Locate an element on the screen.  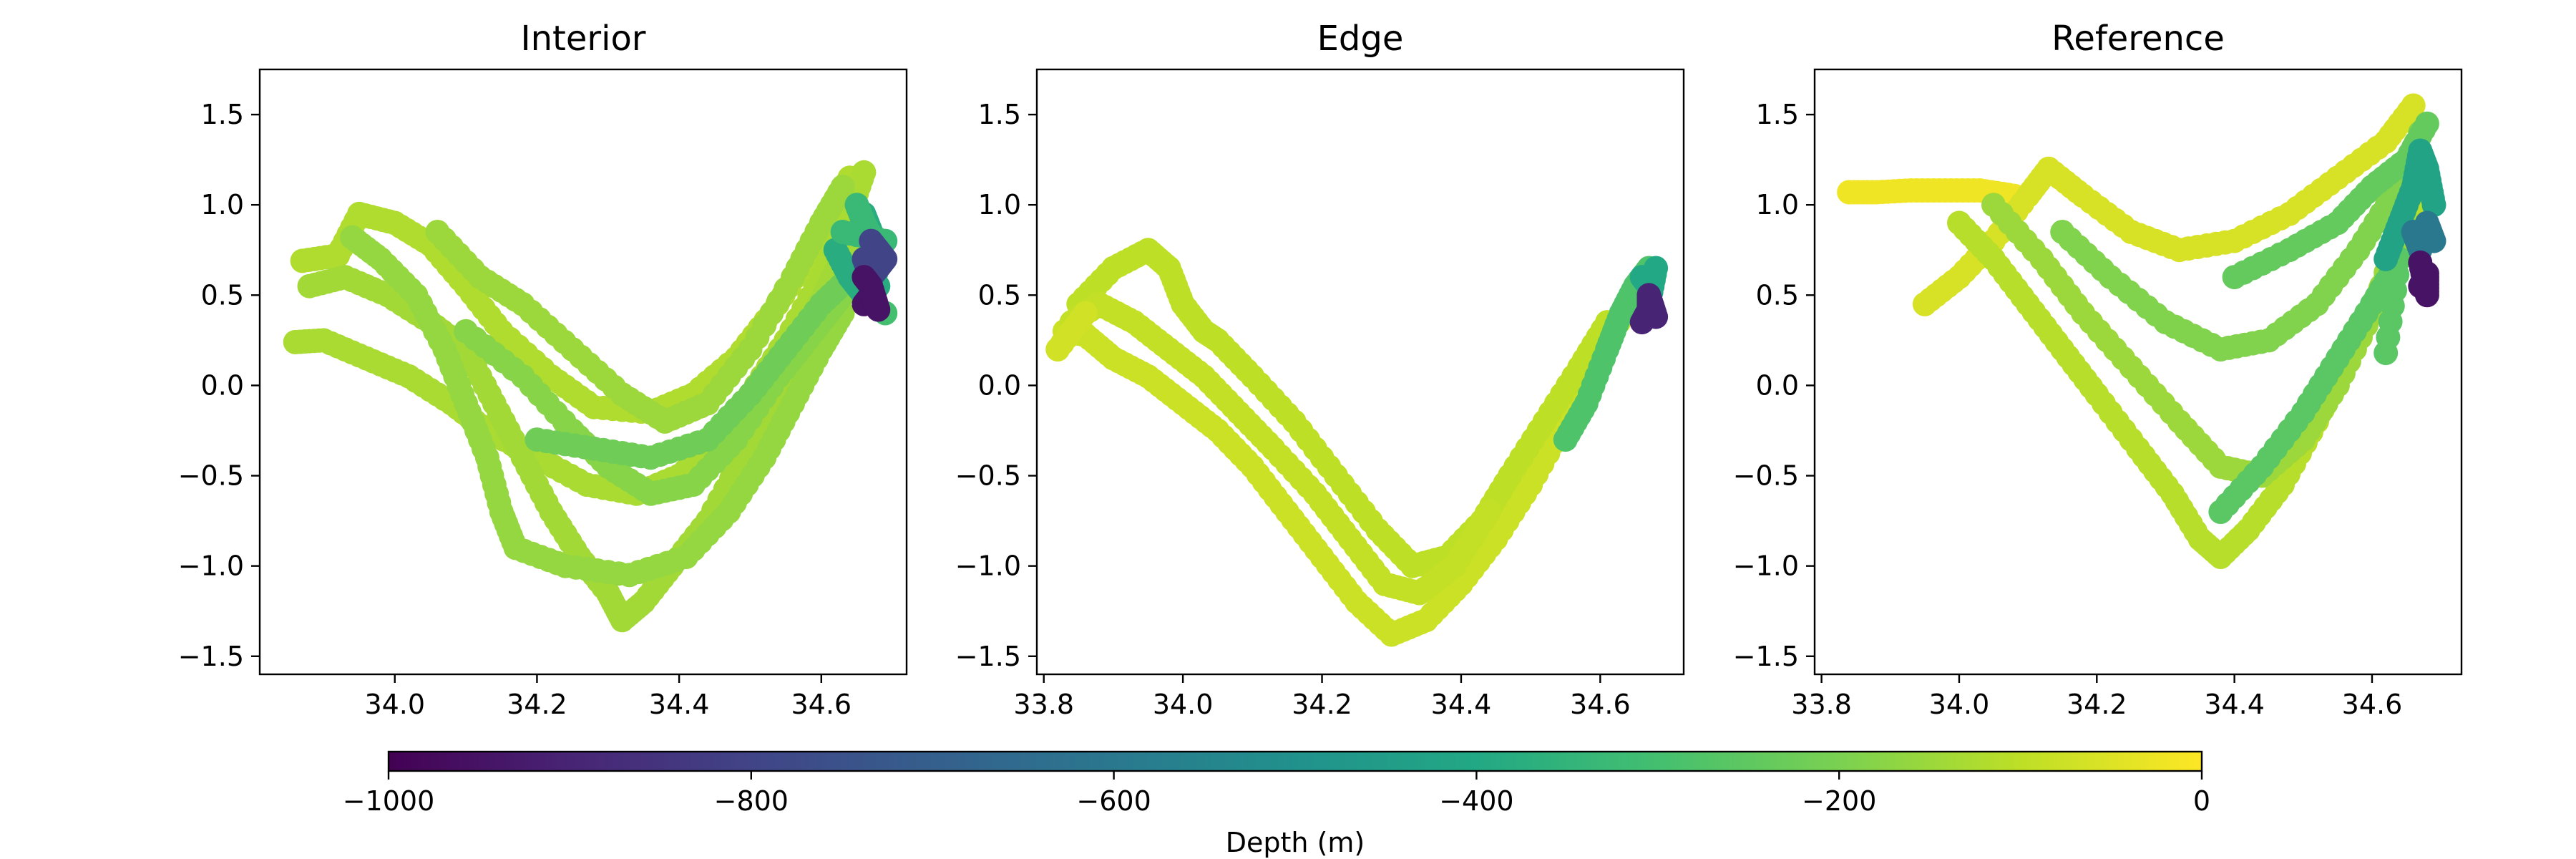
colorbar-gradient is located at coordinates (1295, 761).